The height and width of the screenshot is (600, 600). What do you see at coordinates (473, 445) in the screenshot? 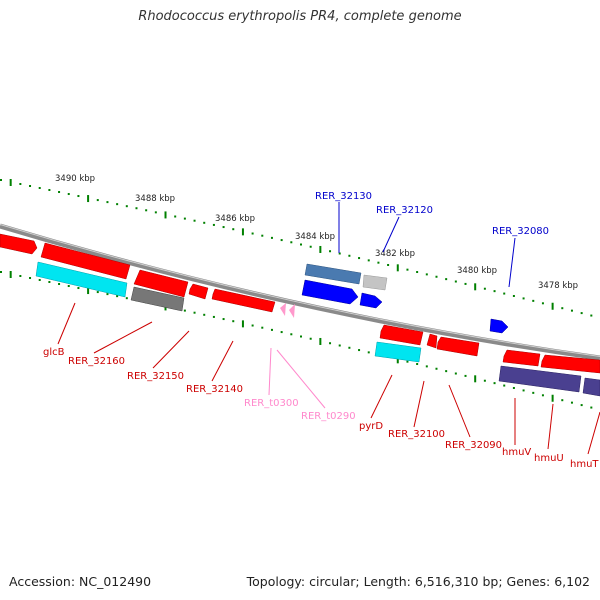
I see `gene-label: RER_32090` at bounding box center [473, 445].